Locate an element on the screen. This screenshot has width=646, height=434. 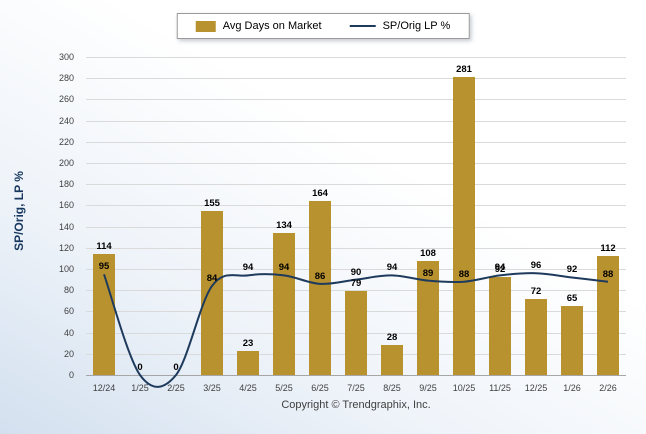
bar-2/26 is located at coordinates (608, 315).